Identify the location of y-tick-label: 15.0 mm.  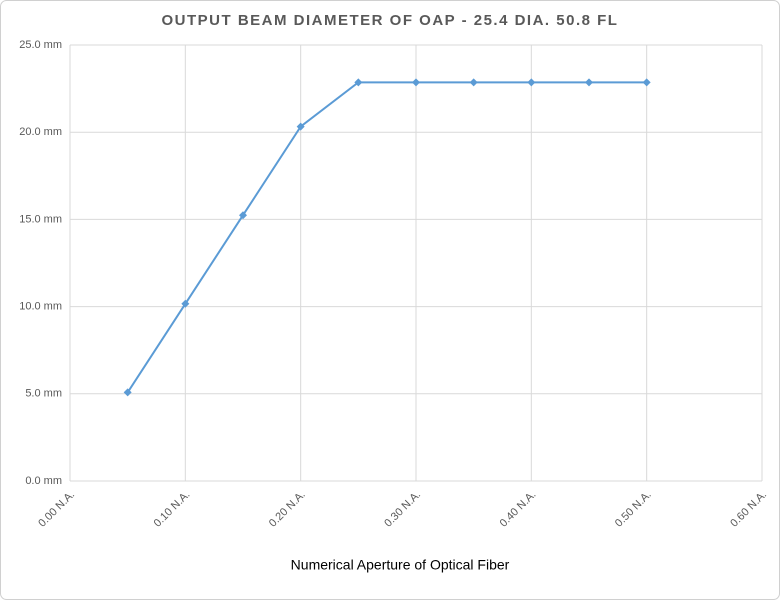
(40, 219).